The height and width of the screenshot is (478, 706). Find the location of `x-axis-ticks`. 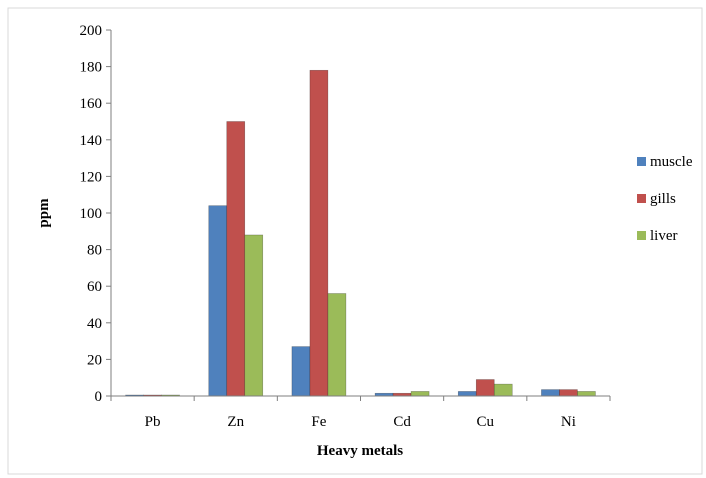

x-axis-ticks is located at coordinates (360, 398).